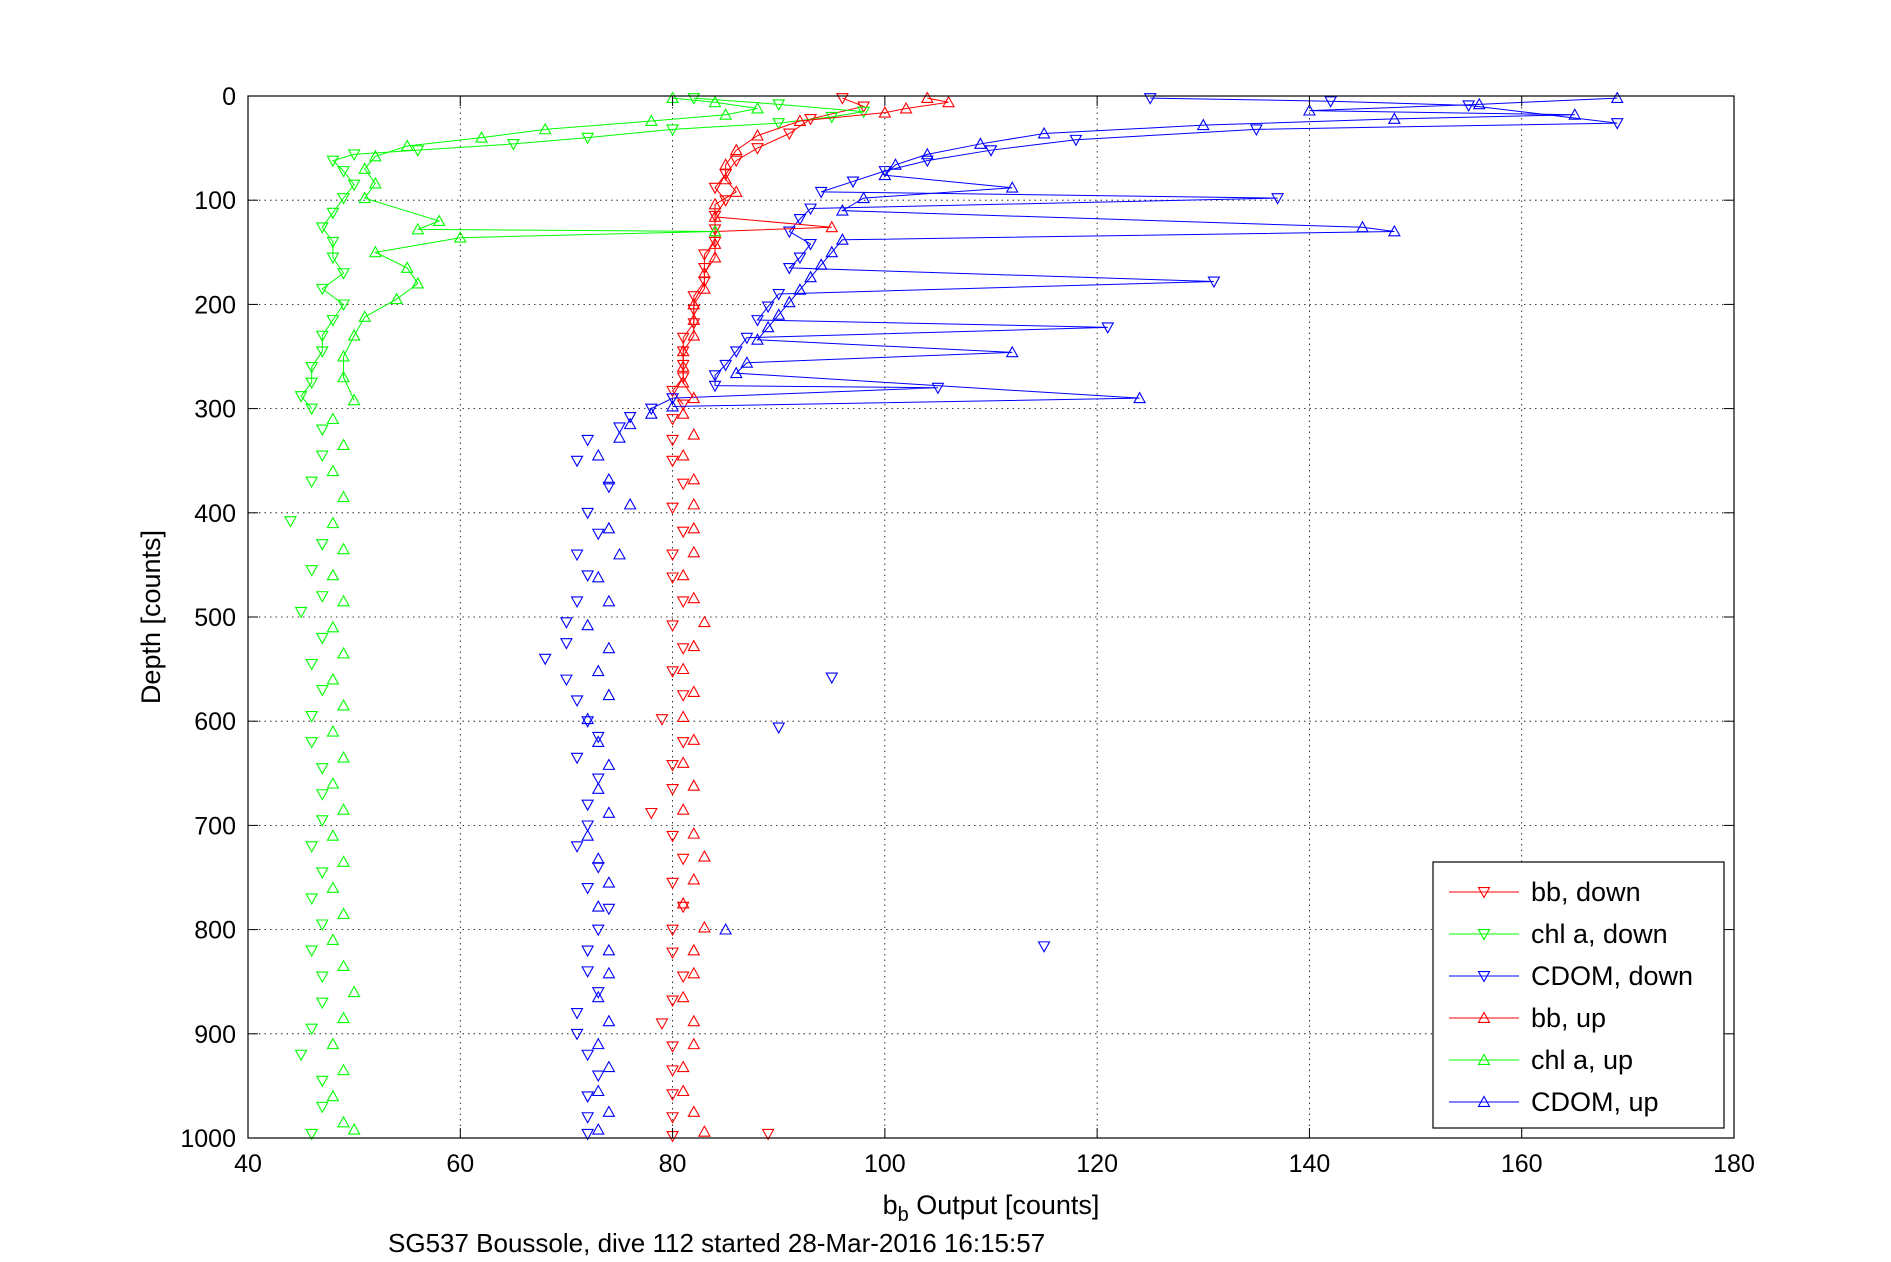  What do you see at coordinates (215, 201) in the screenshot?
I see `y-tick-label: 100` at bounding box center [215, 201].